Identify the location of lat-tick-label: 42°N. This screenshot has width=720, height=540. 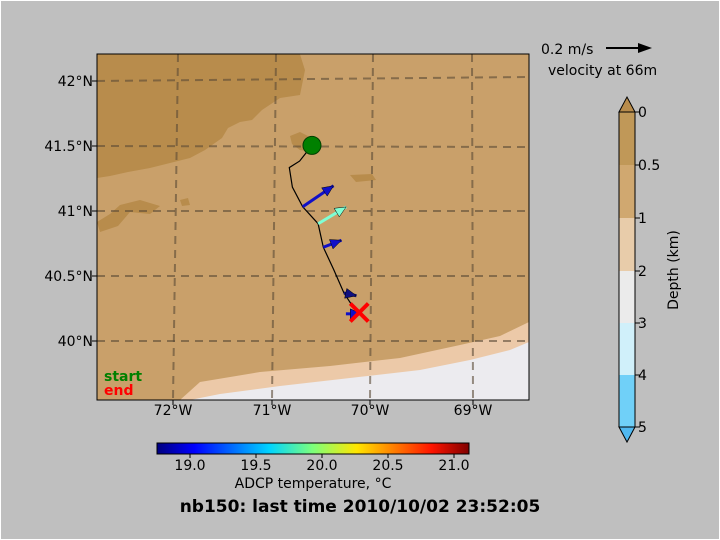
(75, 82).